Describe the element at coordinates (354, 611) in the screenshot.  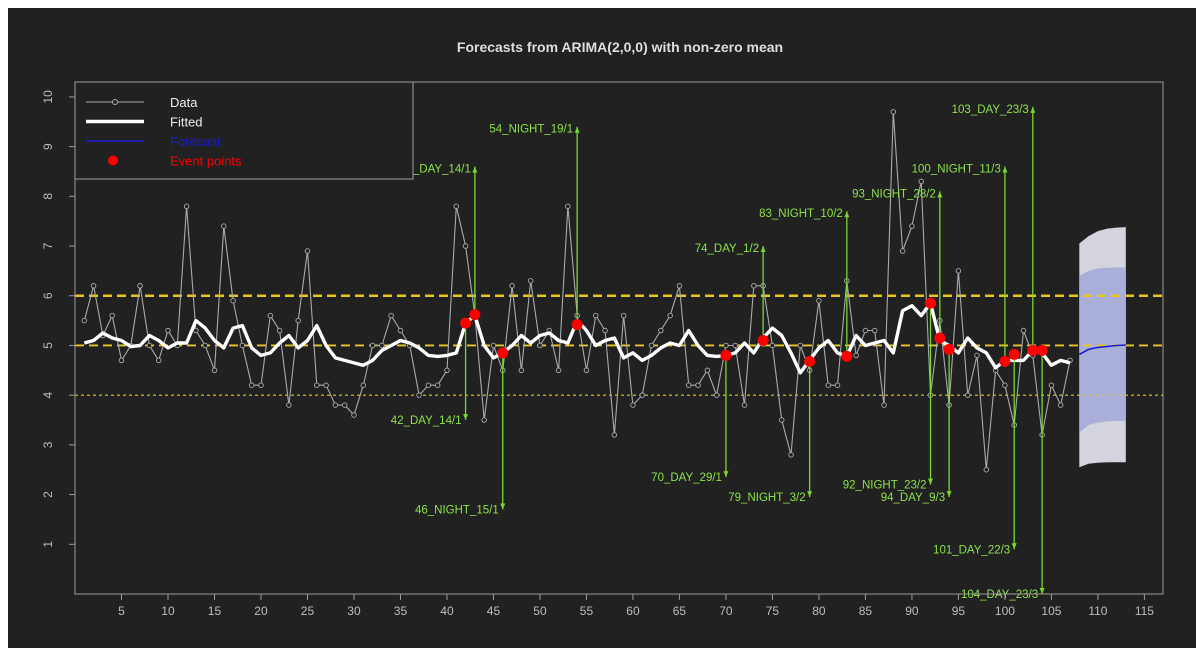
I see `x-tick-label: 30` at that location.